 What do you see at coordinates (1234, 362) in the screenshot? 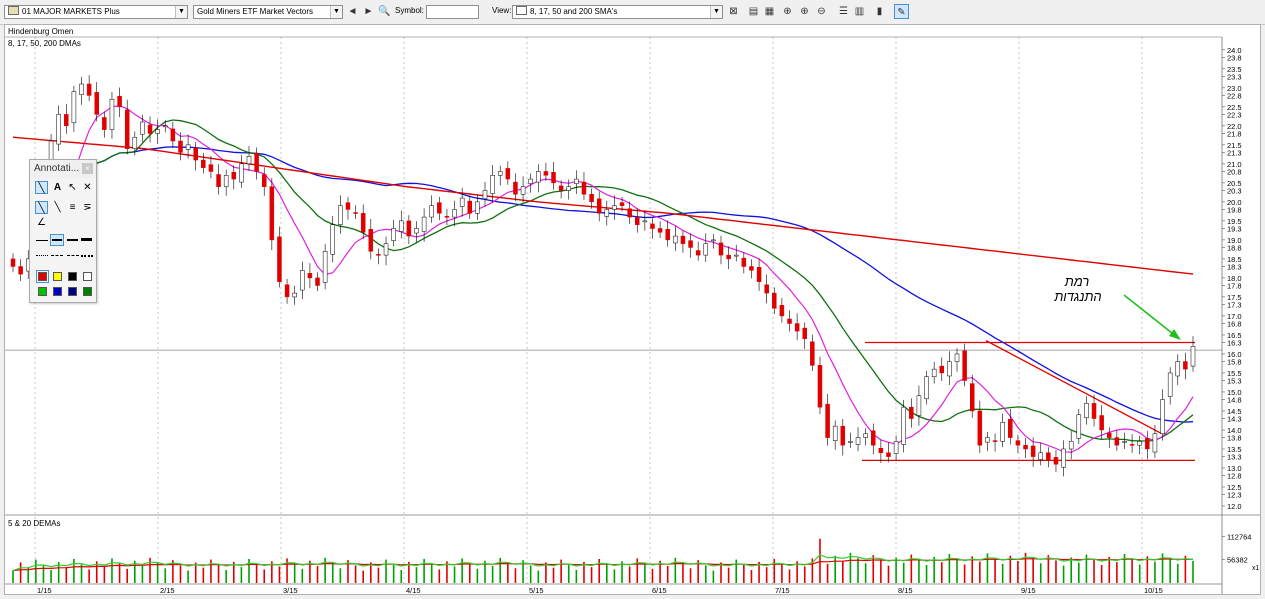
I see `price-tick-label: 15.8` at bounding box center [1234, 362].